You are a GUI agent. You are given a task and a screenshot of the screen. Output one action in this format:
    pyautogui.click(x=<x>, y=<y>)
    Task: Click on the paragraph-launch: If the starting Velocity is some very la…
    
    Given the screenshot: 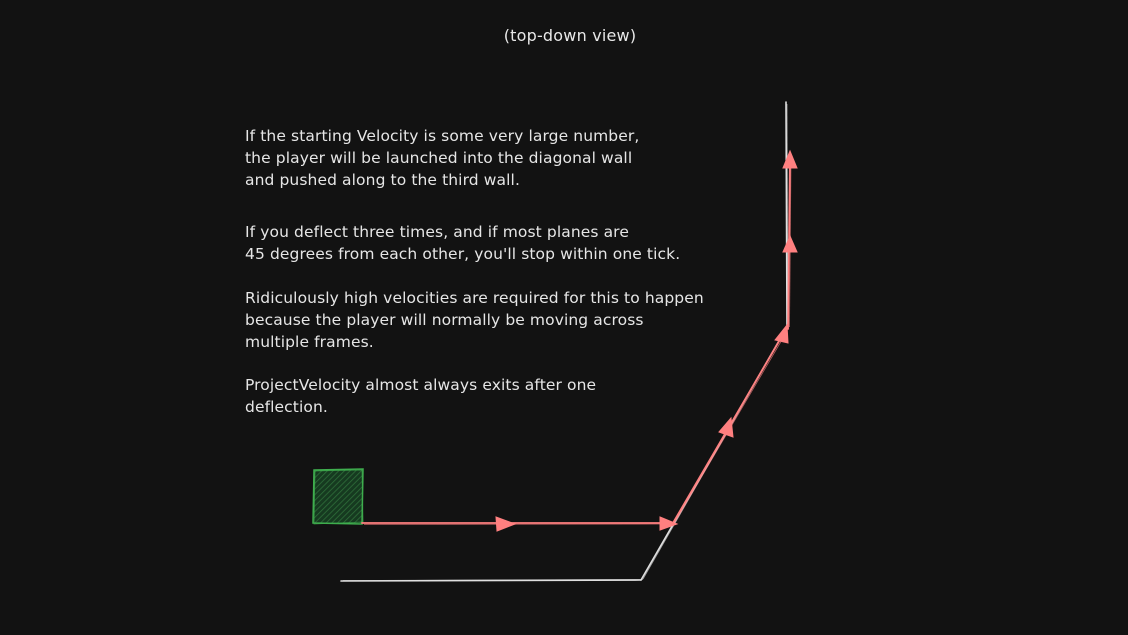 What is the action you would take?
    pyautogui.click(x=442, y=158)
    